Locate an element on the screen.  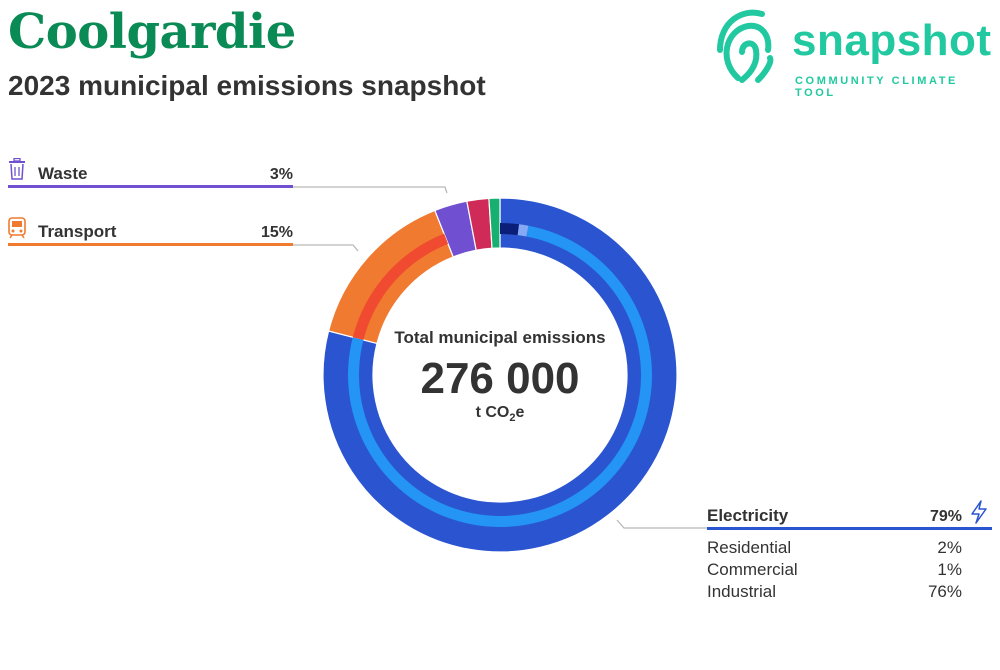
legend-industrial: Industrial 76% is located at coordinates (834, 592).